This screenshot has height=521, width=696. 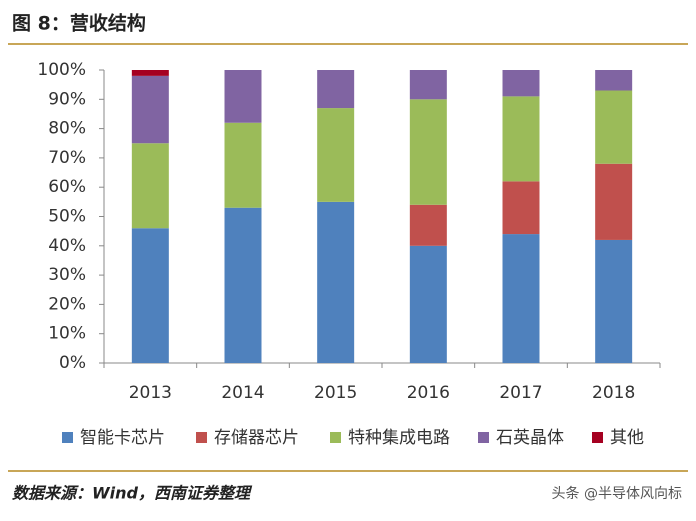 What do you see at coordinates (256, 438) in the screenshot?
I see `legend-label: 存储器芯片` at bounding box center [256, 438].